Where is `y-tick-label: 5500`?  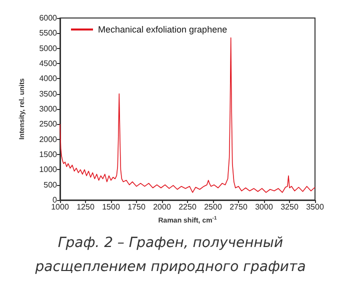
y-tick-label: 5500 is located at coordinates (48, 33).